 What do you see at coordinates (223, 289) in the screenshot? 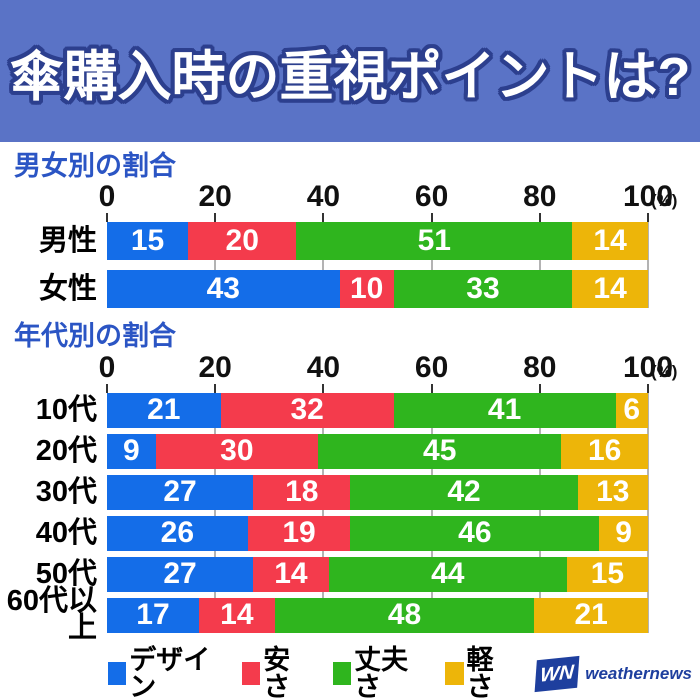
I see `bar-segment: 43` at bounding box center [223, 289].